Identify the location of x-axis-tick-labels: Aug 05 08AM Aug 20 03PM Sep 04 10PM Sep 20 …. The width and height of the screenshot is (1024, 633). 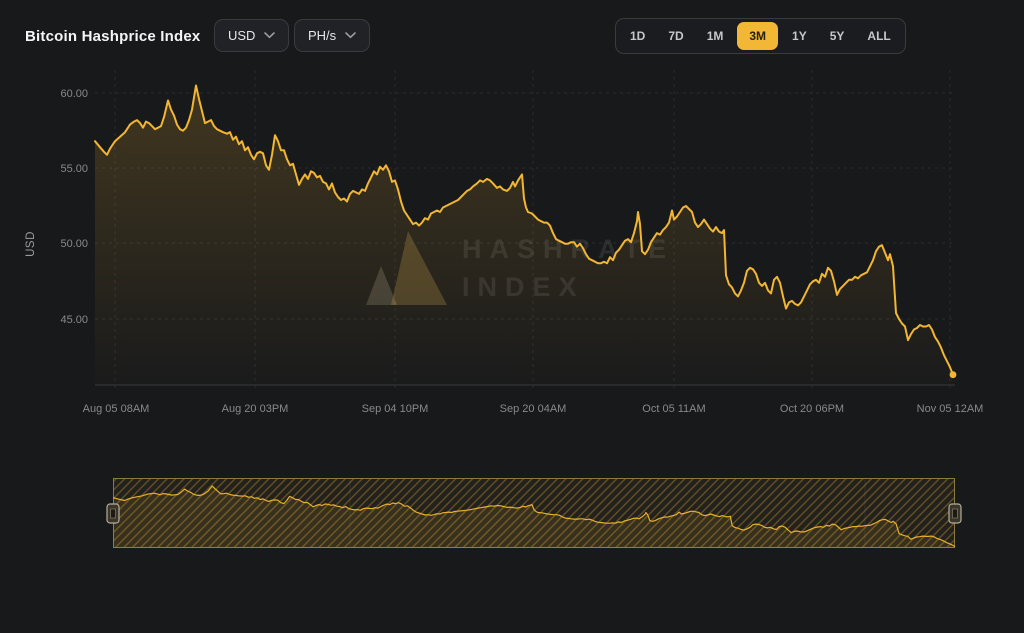
(533, 409).